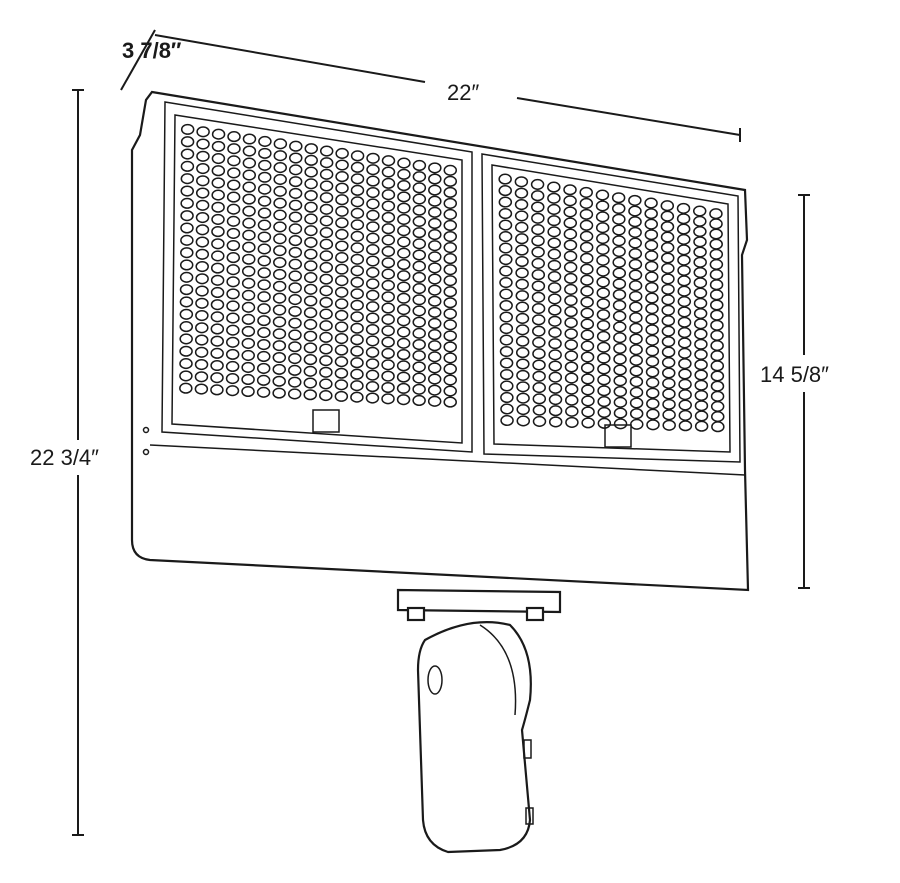  What do you see at coordinates (463, 92) in the screenshot?
I see `width-label: 22″` at bounding box center [463, 92].